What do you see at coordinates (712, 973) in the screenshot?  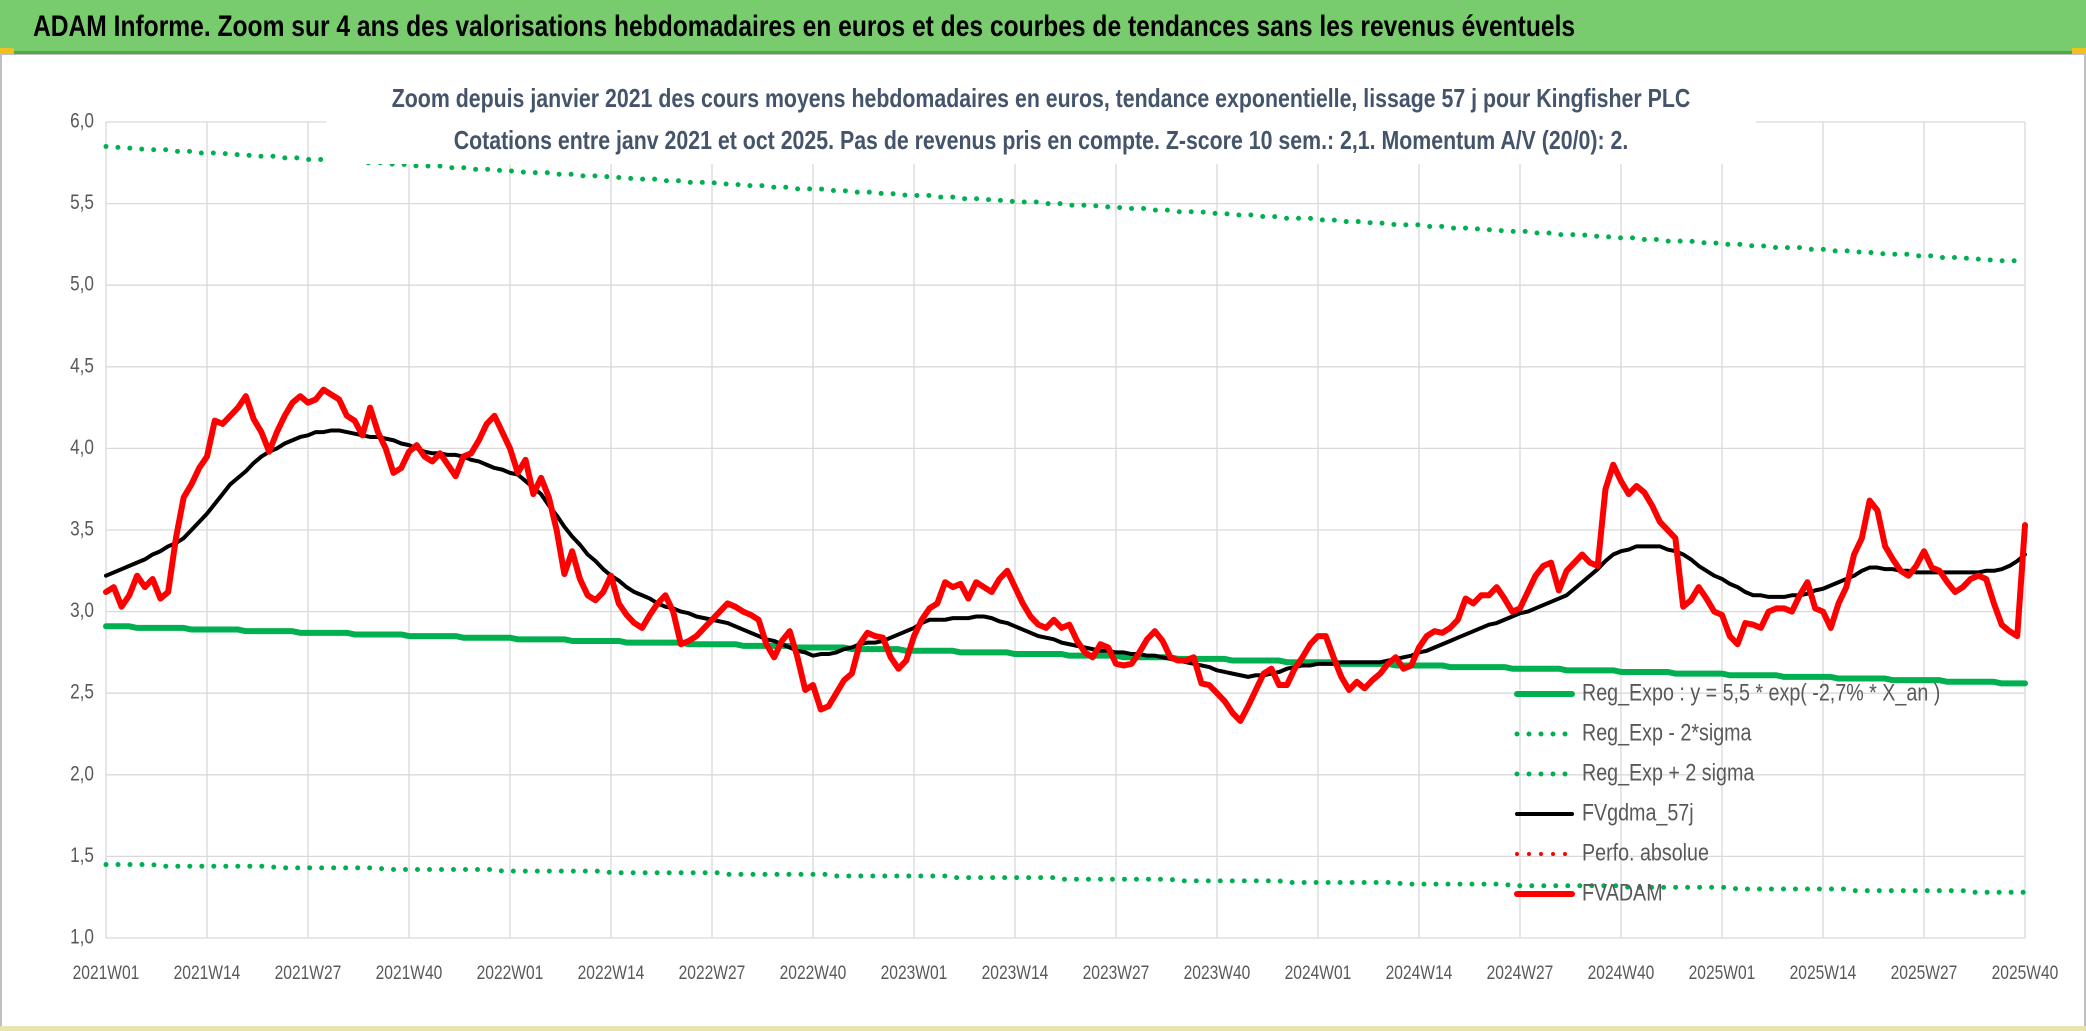 I see `x-tick-label: 2022W27` at bounding box center [712, 973].